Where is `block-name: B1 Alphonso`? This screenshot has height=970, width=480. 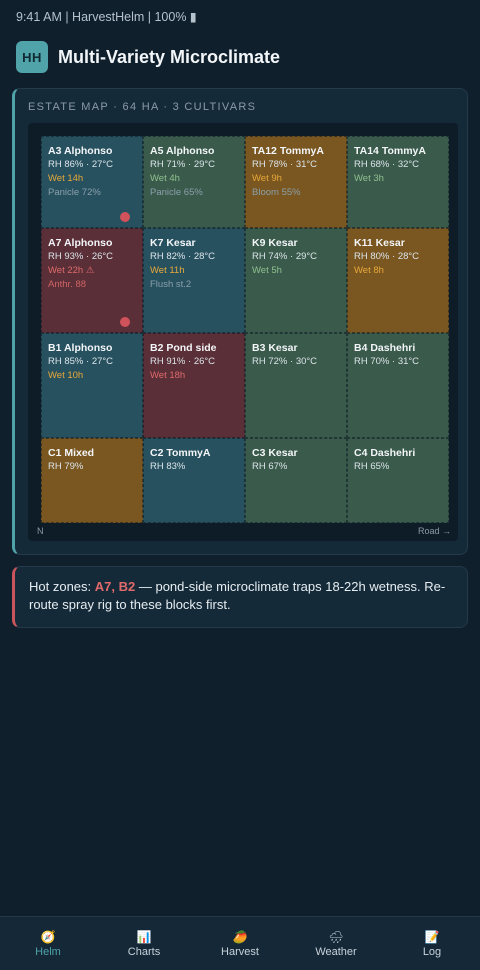 block-name: B1 Alphonso is located at coordinates (80, 348).